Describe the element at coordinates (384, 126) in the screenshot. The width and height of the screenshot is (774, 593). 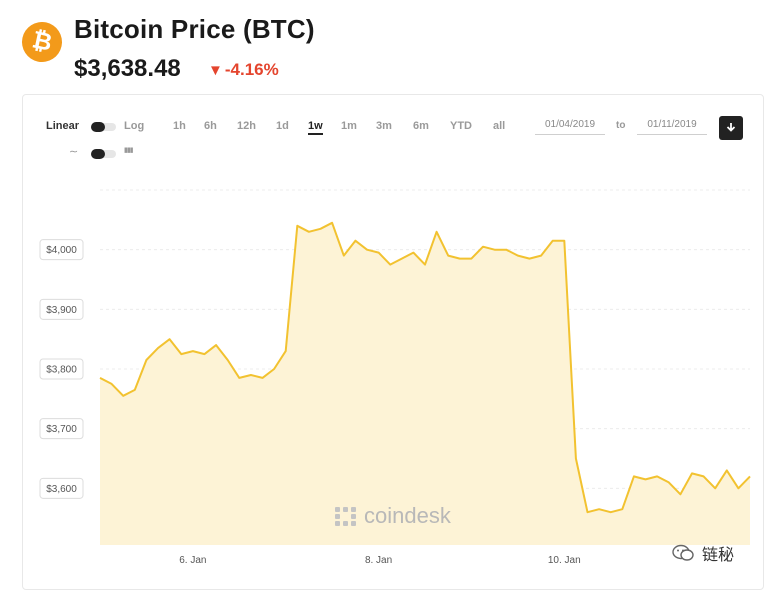
I see `range-3m: 3m` at that location.